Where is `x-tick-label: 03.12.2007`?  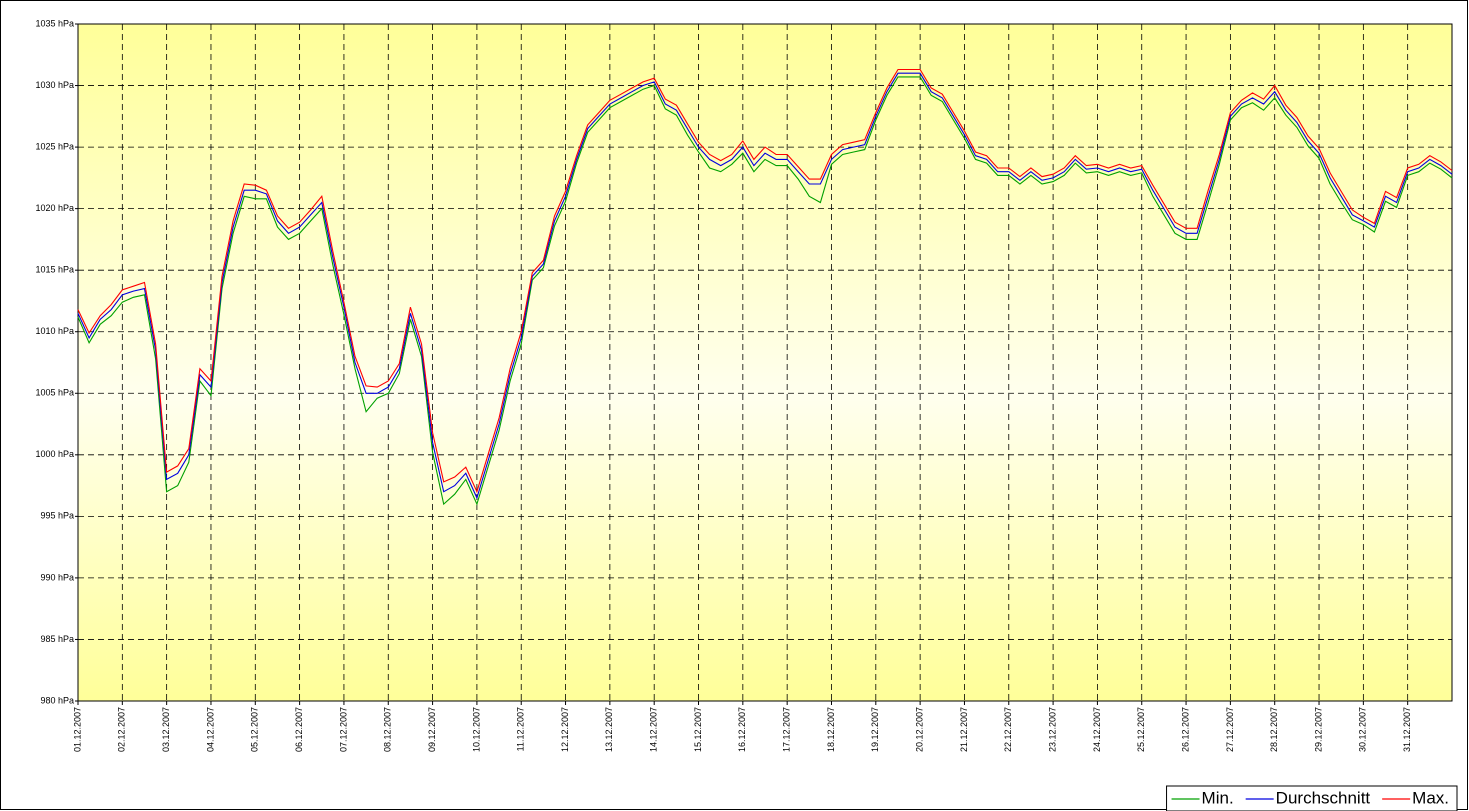
x-tick-label: 03.12.2007 is located at coordinates (166, 729).